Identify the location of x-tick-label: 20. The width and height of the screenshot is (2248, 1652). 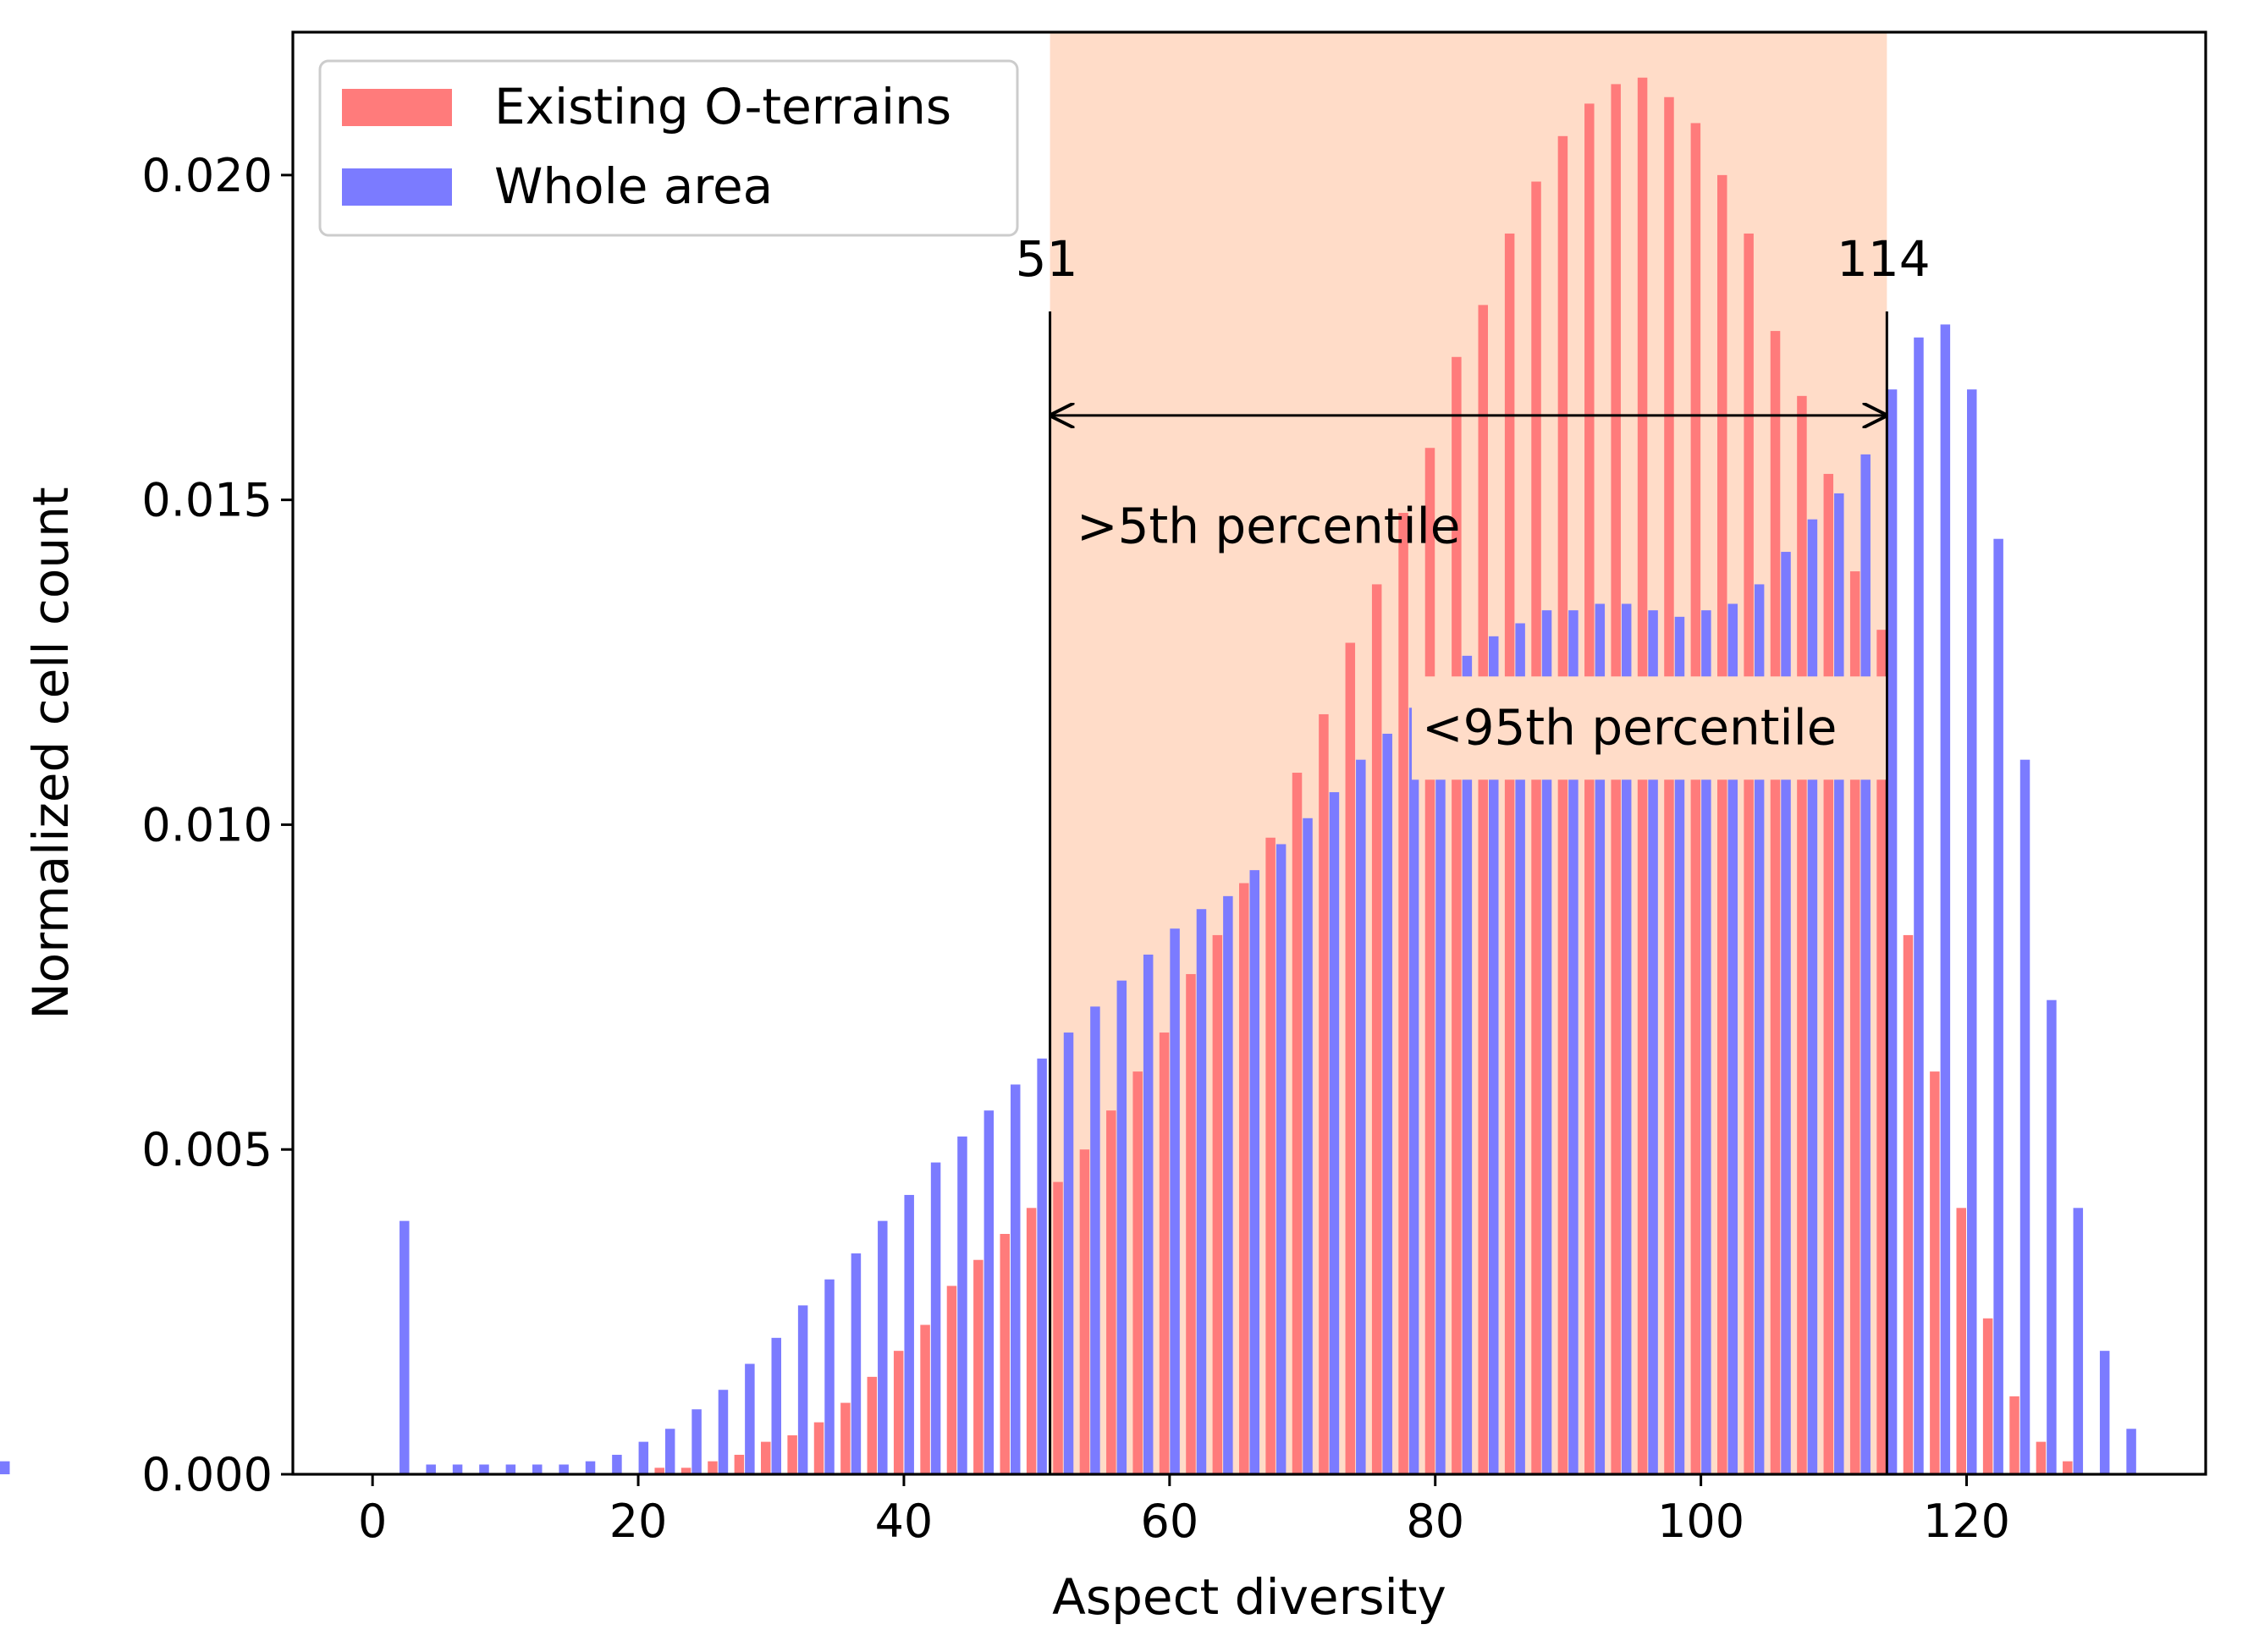
(638, 1521).